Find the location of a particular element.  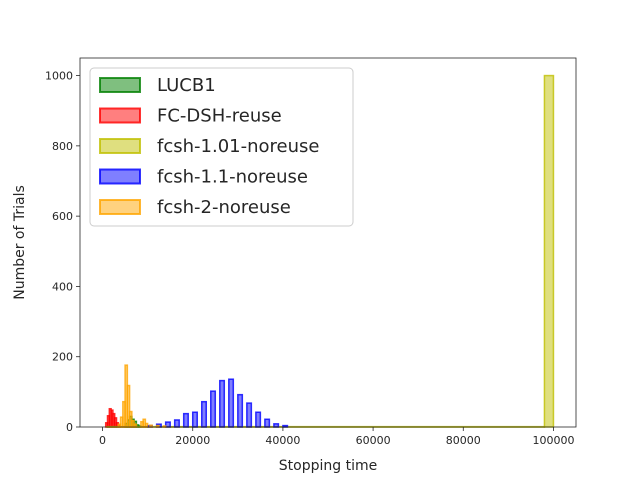

legend-item: FC-DSH-reuse is located at coordinates (190, 116).